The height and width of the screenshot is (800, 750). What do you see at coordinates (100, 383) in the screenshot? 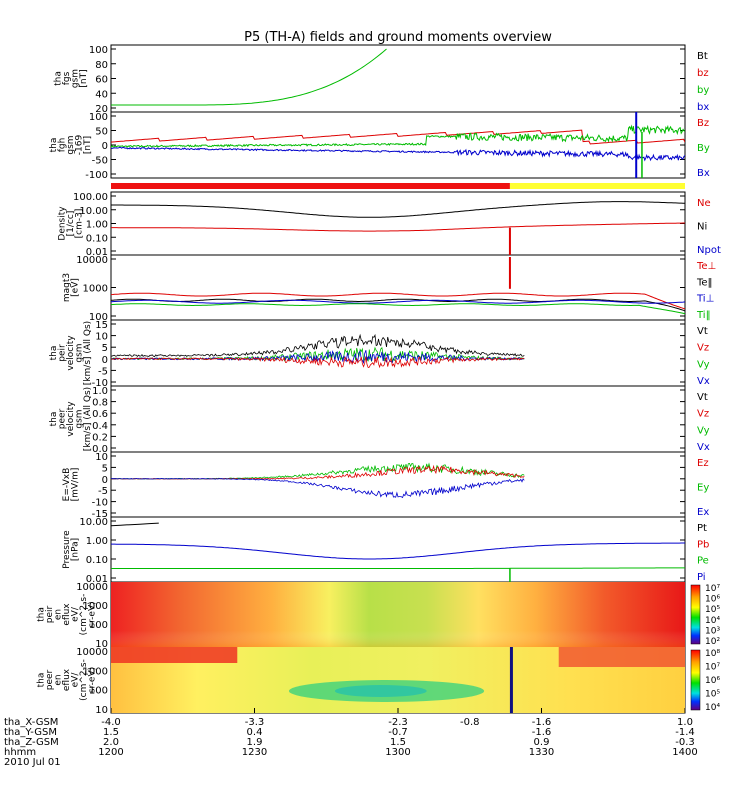
I see `y-tick-label: -10` at bounding box center [100, 383].